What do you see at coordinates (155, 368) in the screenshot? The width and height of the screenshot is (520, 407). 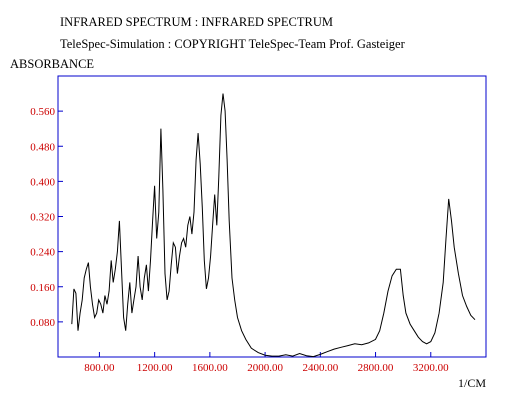 I see `x-tick-label: 1200.00` at bounding box center [155, 368].